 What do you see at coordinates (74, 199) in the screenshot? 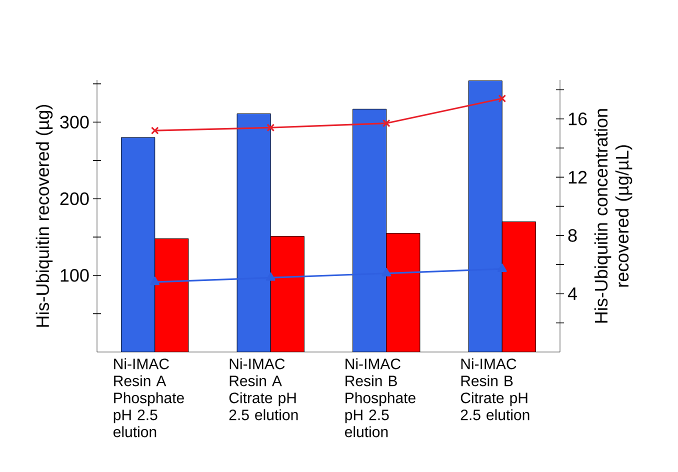
I see `y-tick-label: 200` at bounding box center [74, 199].